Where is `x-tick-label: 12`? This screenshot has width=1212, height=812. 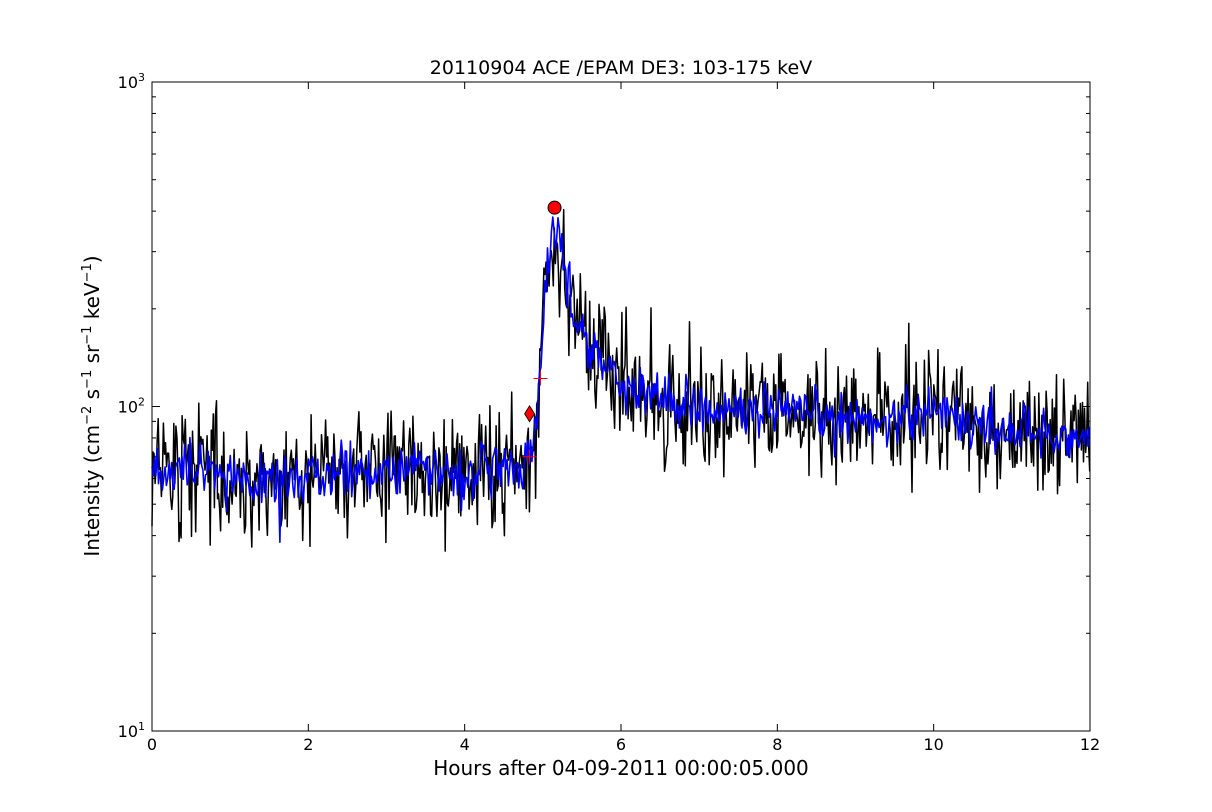 x-tick-label: 12 is located at coordinates (1090, 744).